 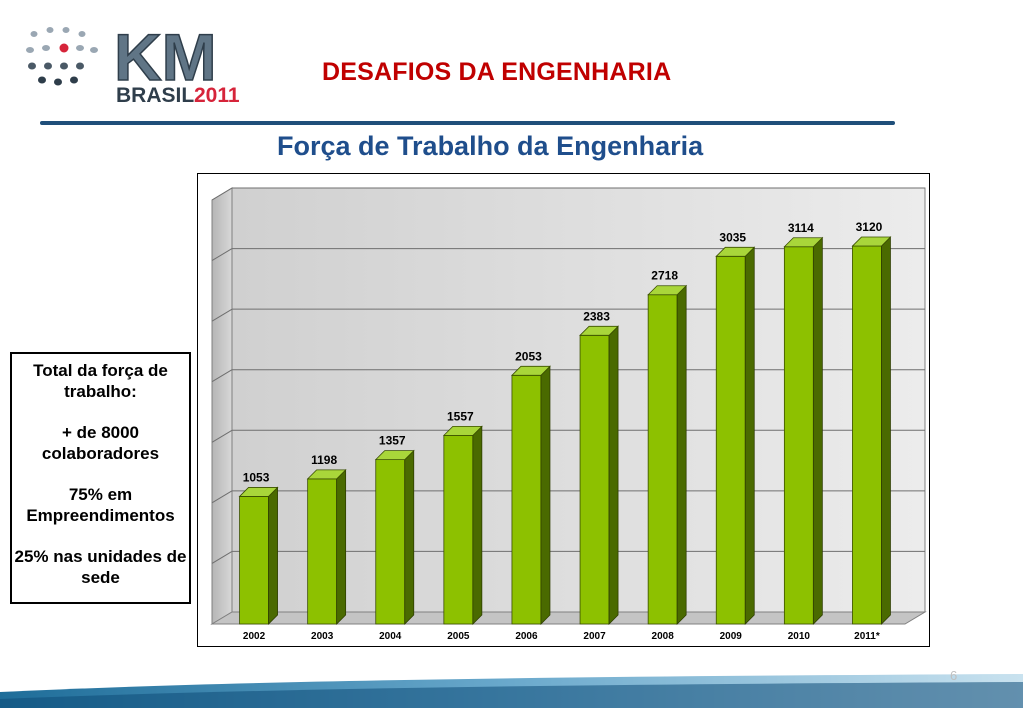 What do you see at coordinates (664, 276) in the screenshot?
I see `bar-value-label: 2718` at bounding box center [664, 276].